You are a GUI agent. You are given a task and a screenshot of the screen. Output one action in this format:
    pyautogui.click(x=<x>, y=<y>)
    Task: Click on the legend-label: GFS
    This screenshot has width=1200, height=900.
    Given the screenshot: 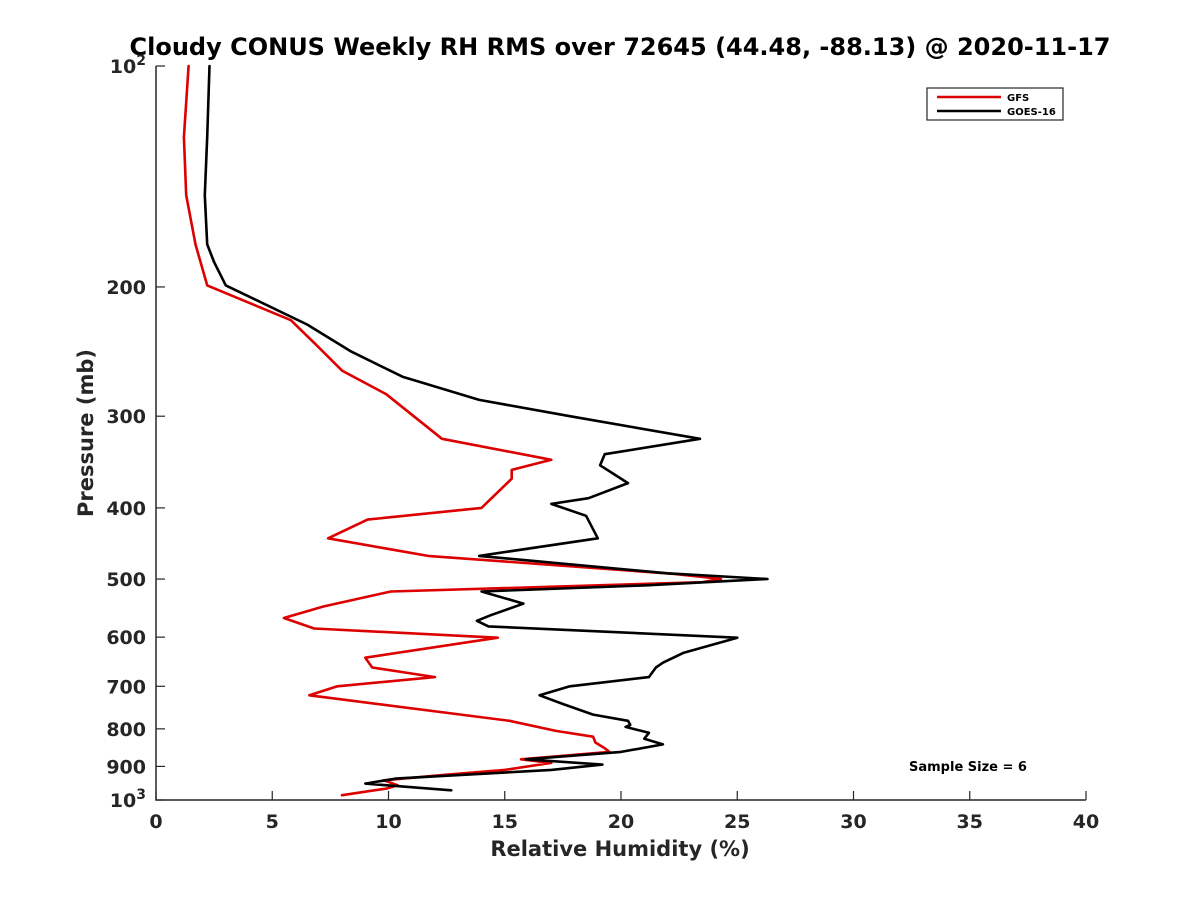 What is the action you would take?
    pyautogui.click(x=1018, y=98)
    